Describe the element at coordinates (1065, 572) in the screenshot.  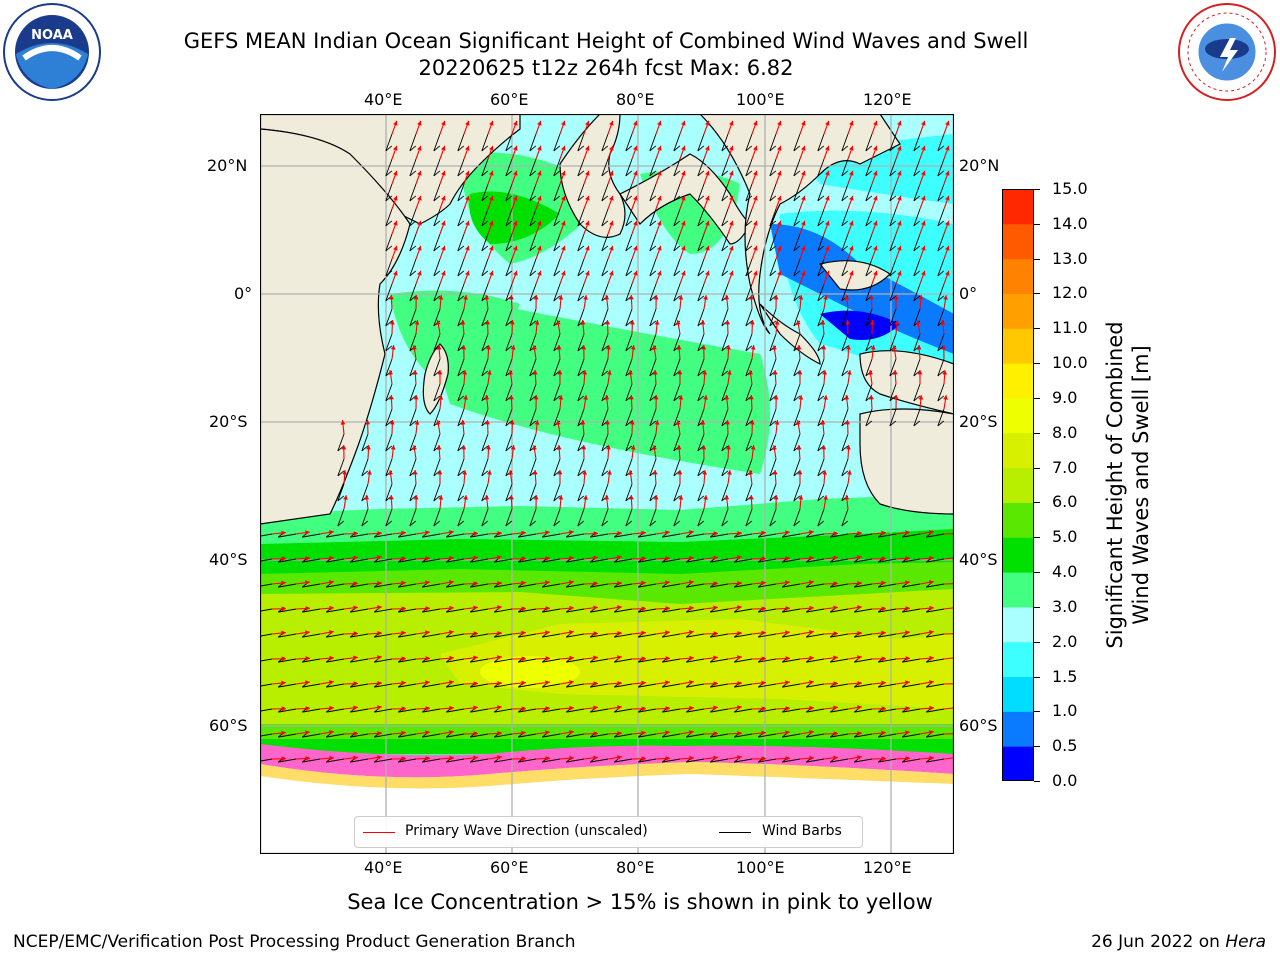
I see `colorbar-tick-label: 4.0` at that location.